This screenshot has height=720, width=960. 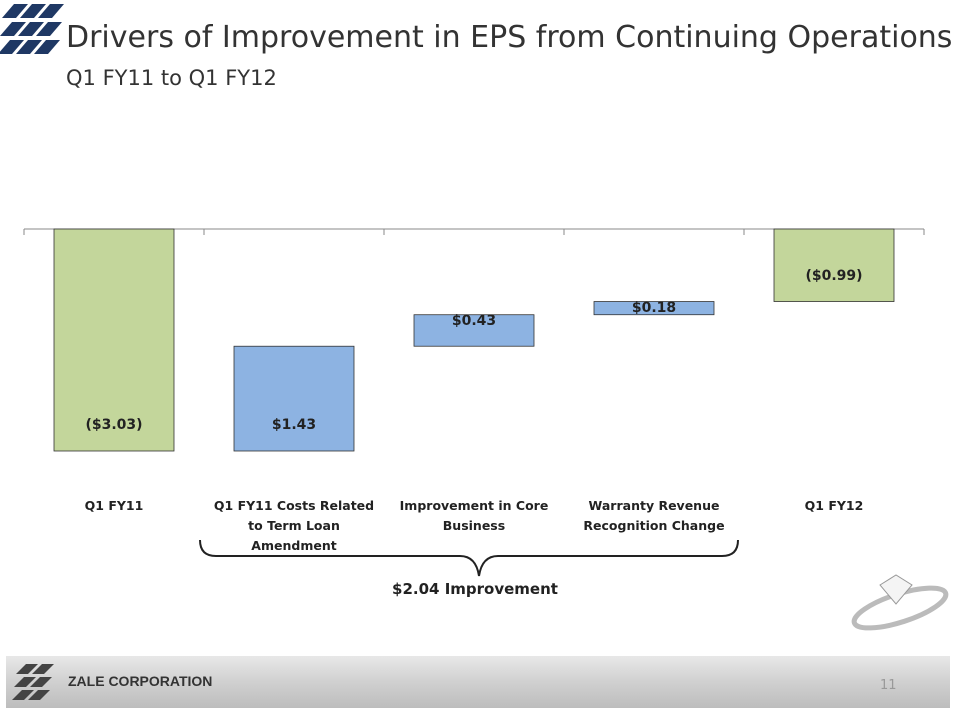 I want to click on data-label: $1.43, so click(x=294, y=425).